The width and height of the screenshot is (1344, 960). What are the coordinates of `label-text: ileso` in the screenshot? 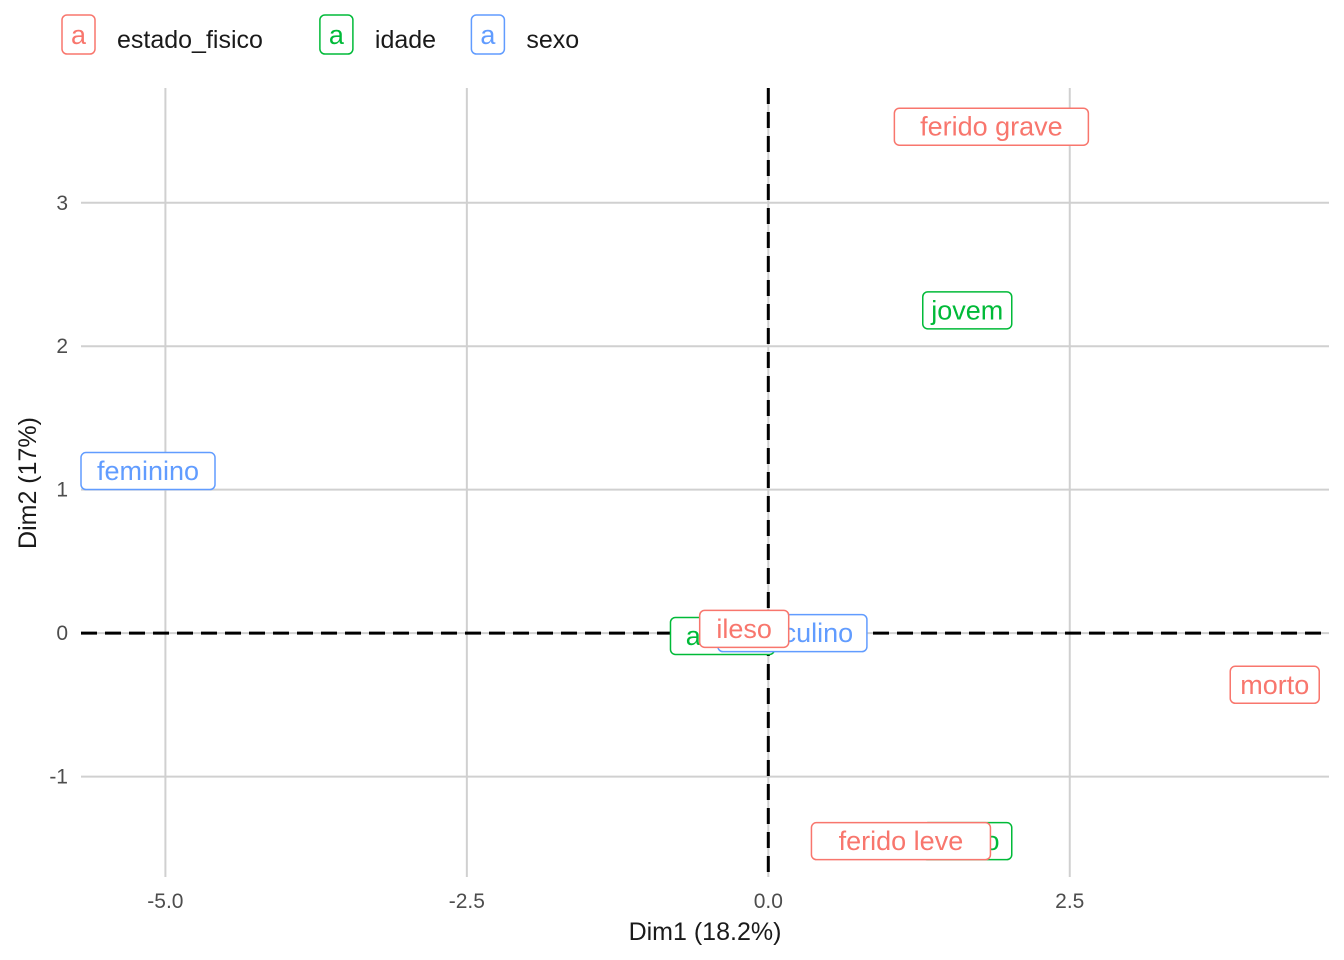 It's located at (744, 629).